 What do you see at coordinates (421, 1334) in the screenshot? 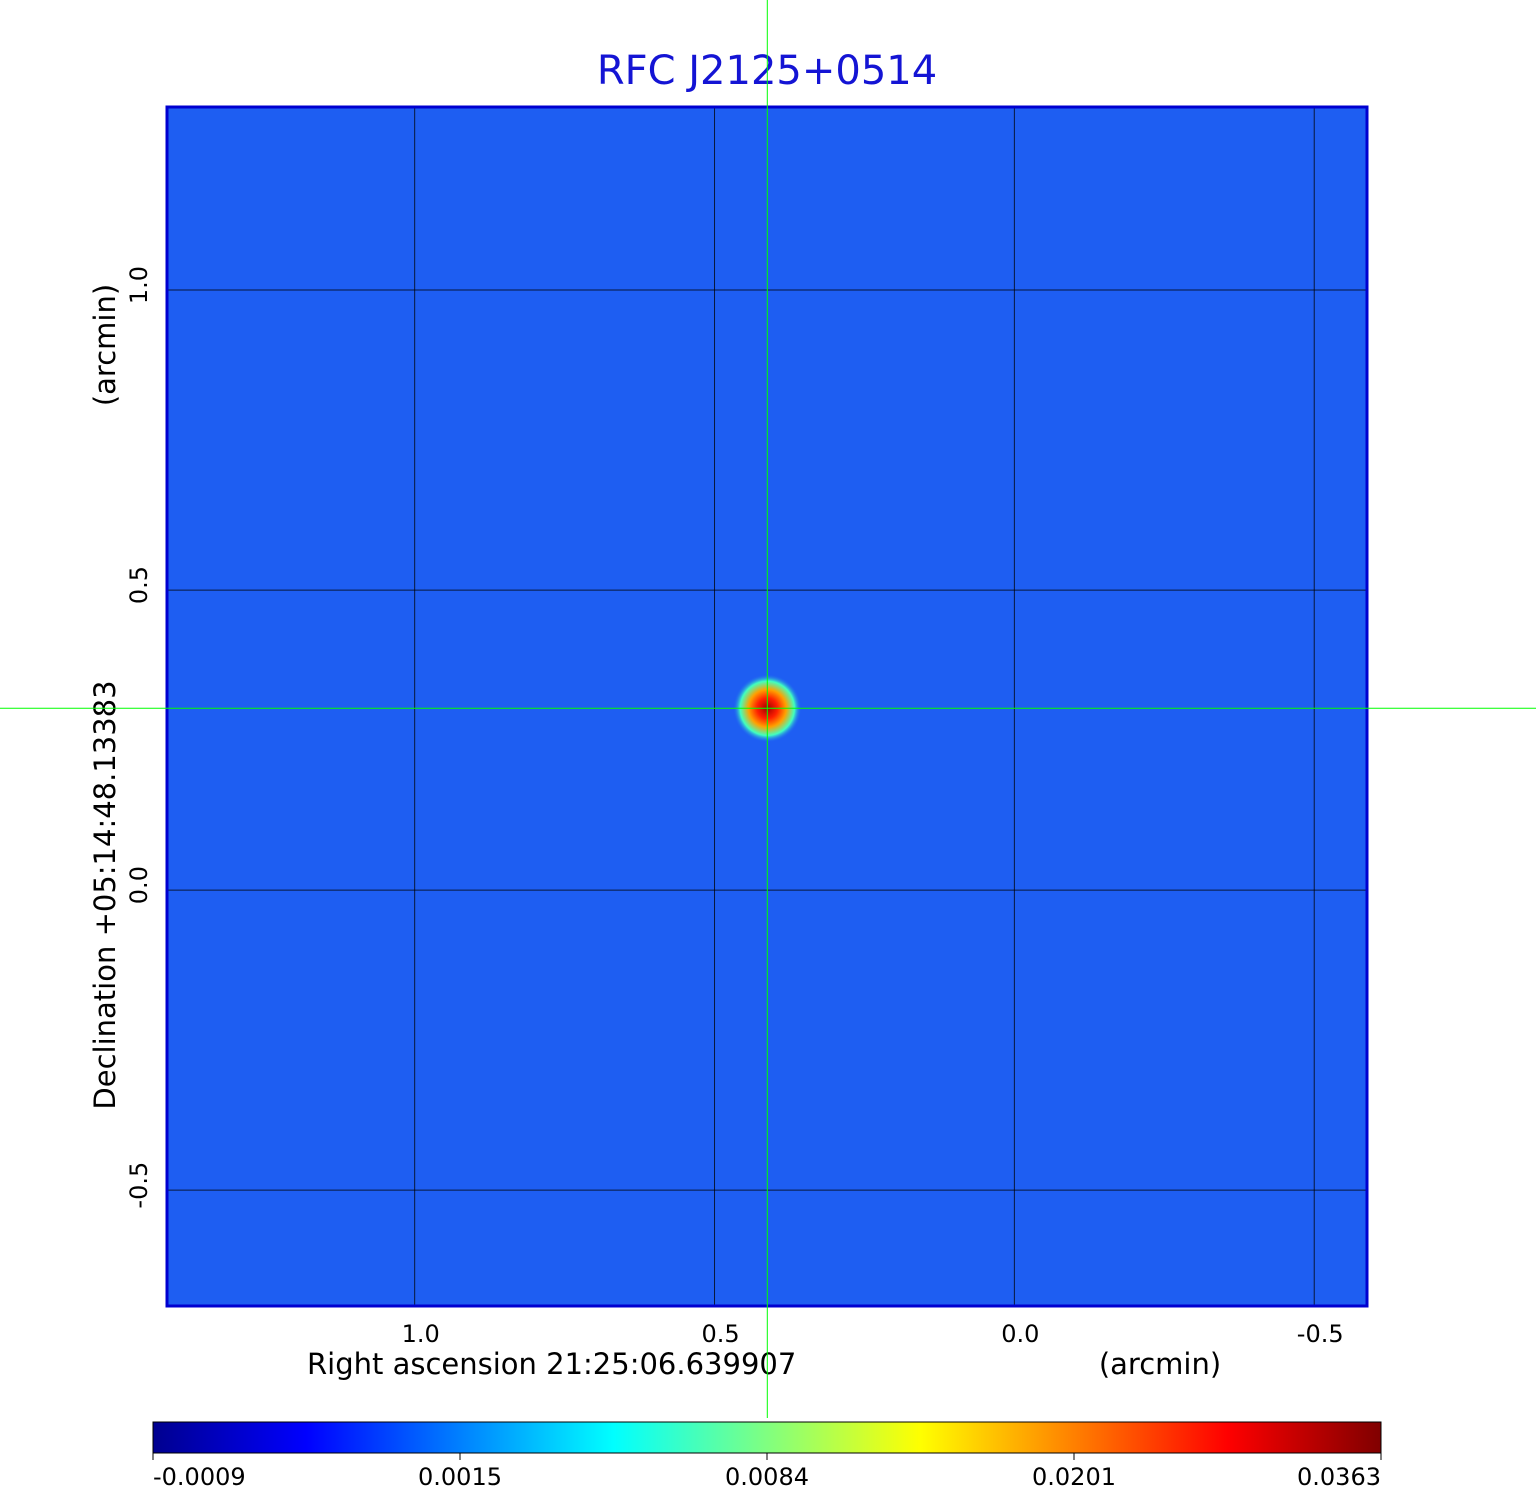
I see `x-tick-label: 1.0` at bounding box center [421, 1334].